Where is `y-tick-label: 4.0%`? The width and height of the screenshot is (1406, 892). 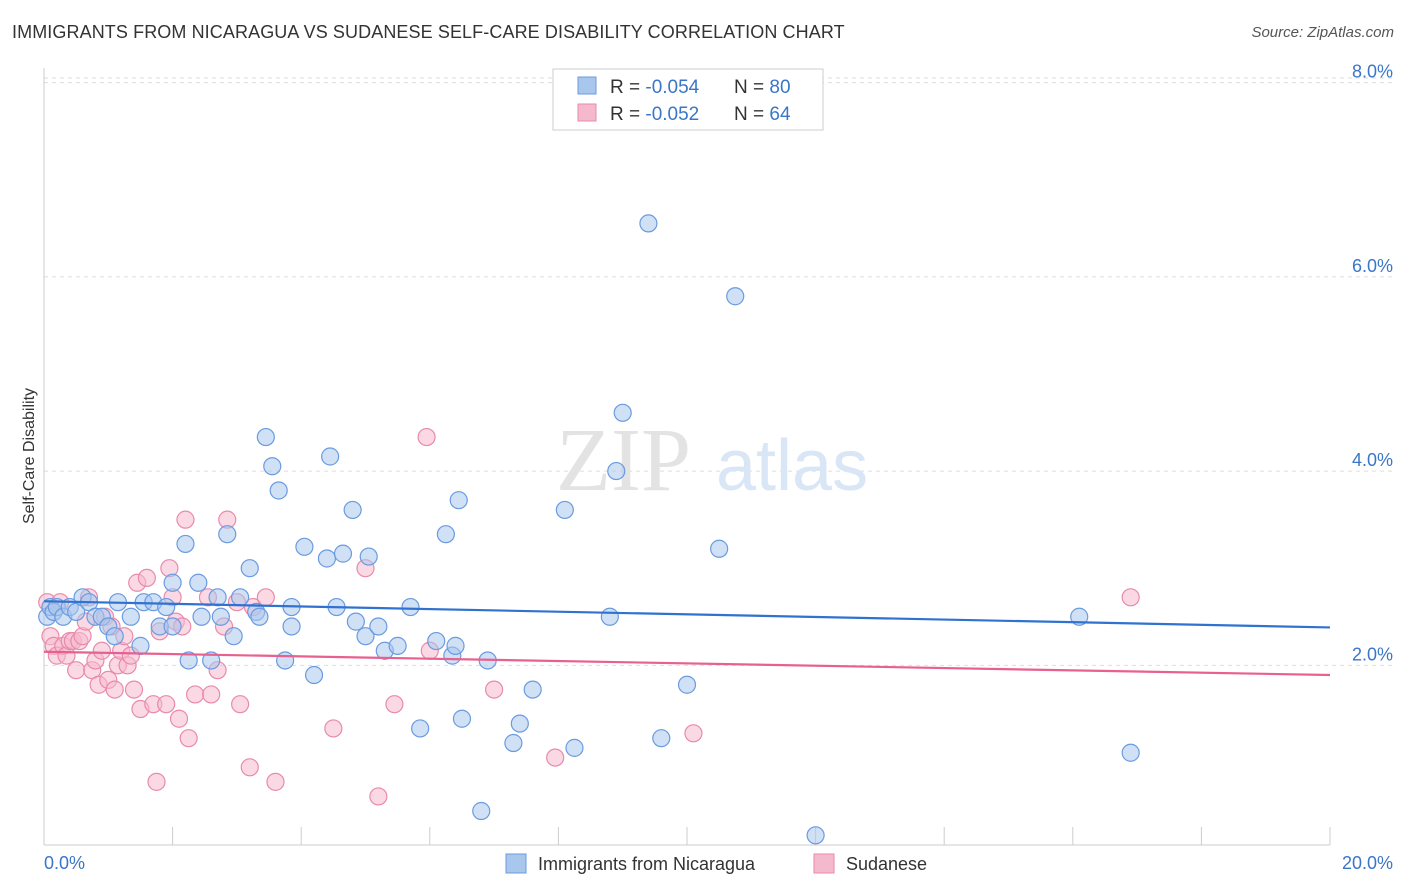
y-tick-label: 4.0% is located at coordinates (1372, 460).